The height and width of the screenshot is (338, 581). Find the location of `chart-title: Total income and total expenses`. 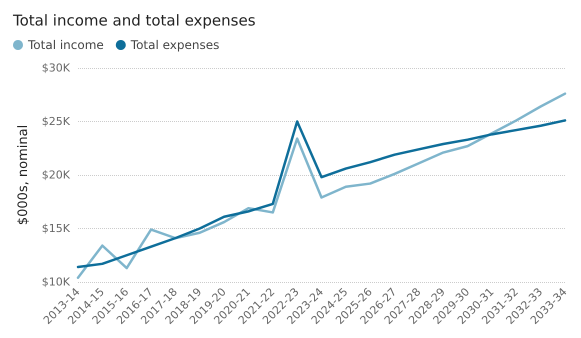

chart-title: Total income and total expenses is located at coordinates (134, 21).